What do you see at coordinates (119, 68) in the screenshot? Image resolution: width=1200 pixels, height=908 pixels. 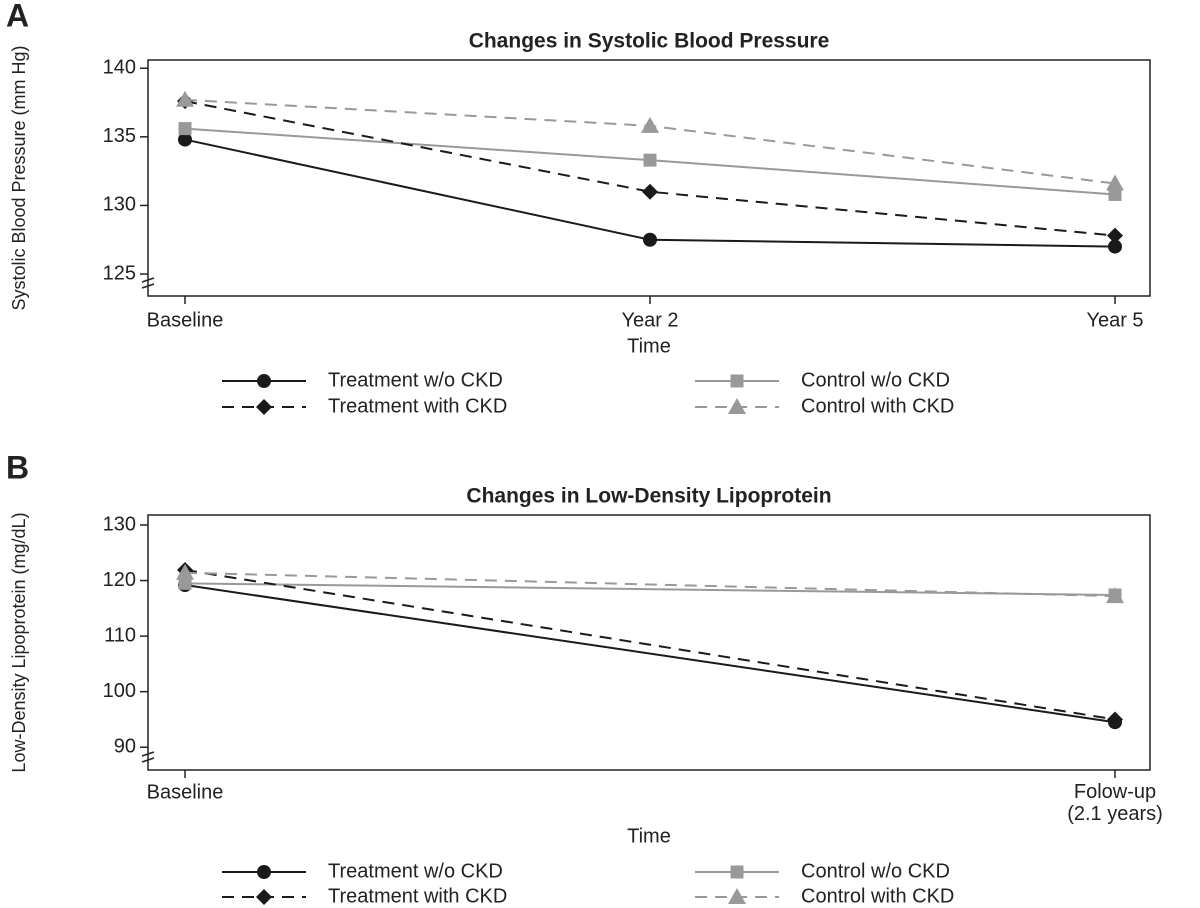 I see `y-tick-label: 140` at bounding box center [119, 68].